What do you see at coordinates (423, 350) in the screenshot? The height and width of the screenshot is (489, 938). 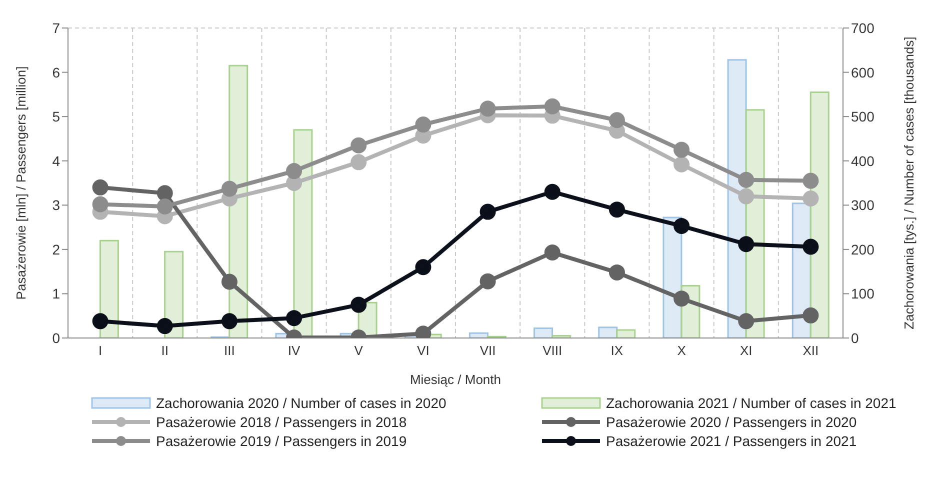 I see `x-tick-label: VI` at bounding box center [423, 350].